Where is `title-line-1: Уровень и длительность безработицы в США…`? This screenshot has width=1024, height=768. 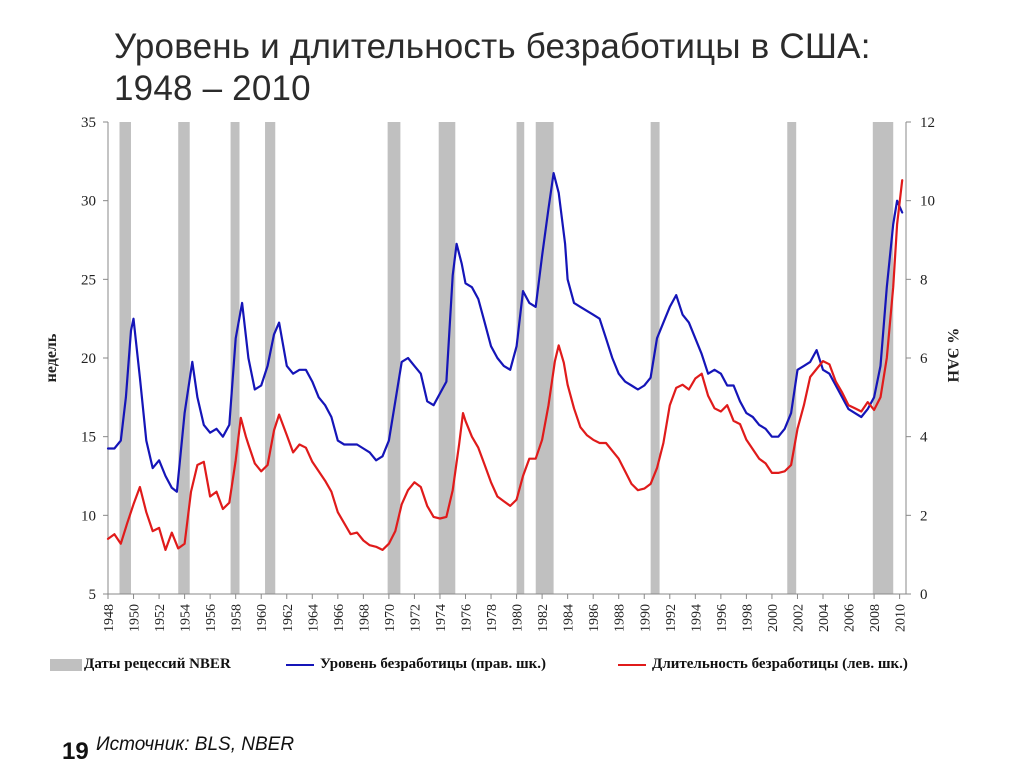
title-line-1: Уровень и длительность безработицы в США… is located at coordinates (492, 46).